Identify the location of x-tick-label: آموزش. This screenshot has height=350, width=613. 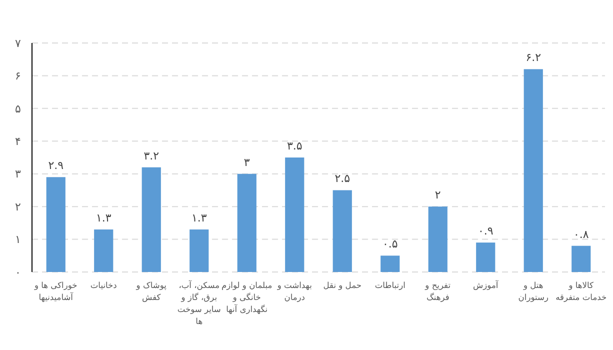
(486, 285).